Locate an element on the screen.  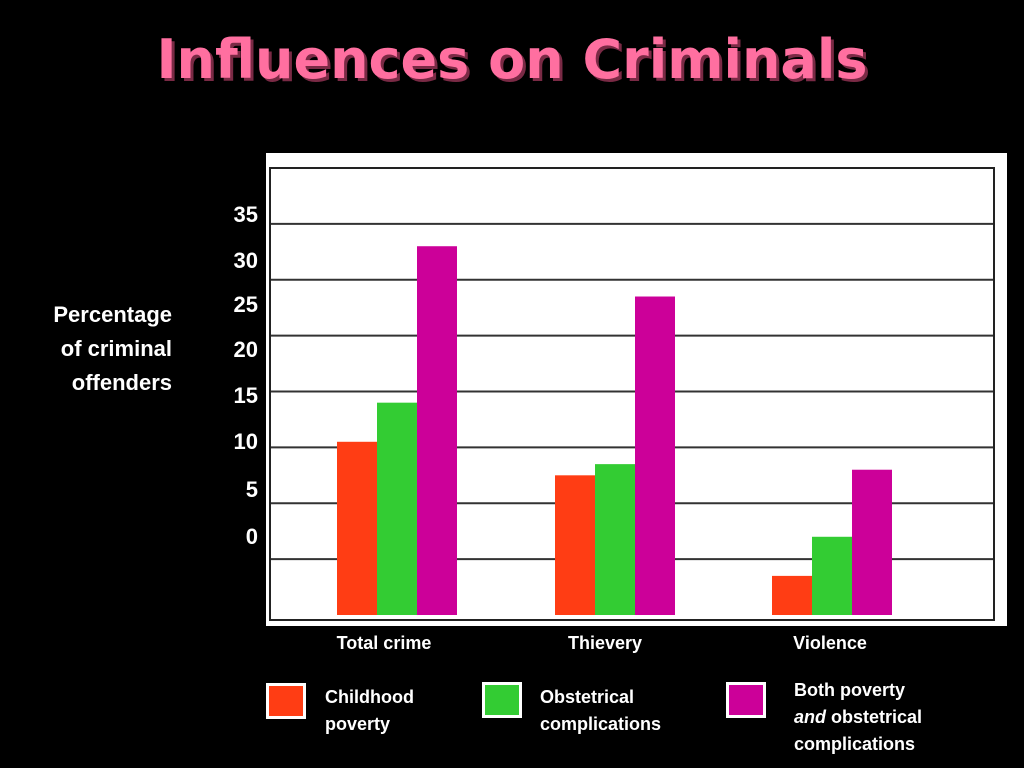
y-tick-label: 35 is located at coordinates (245, 214).